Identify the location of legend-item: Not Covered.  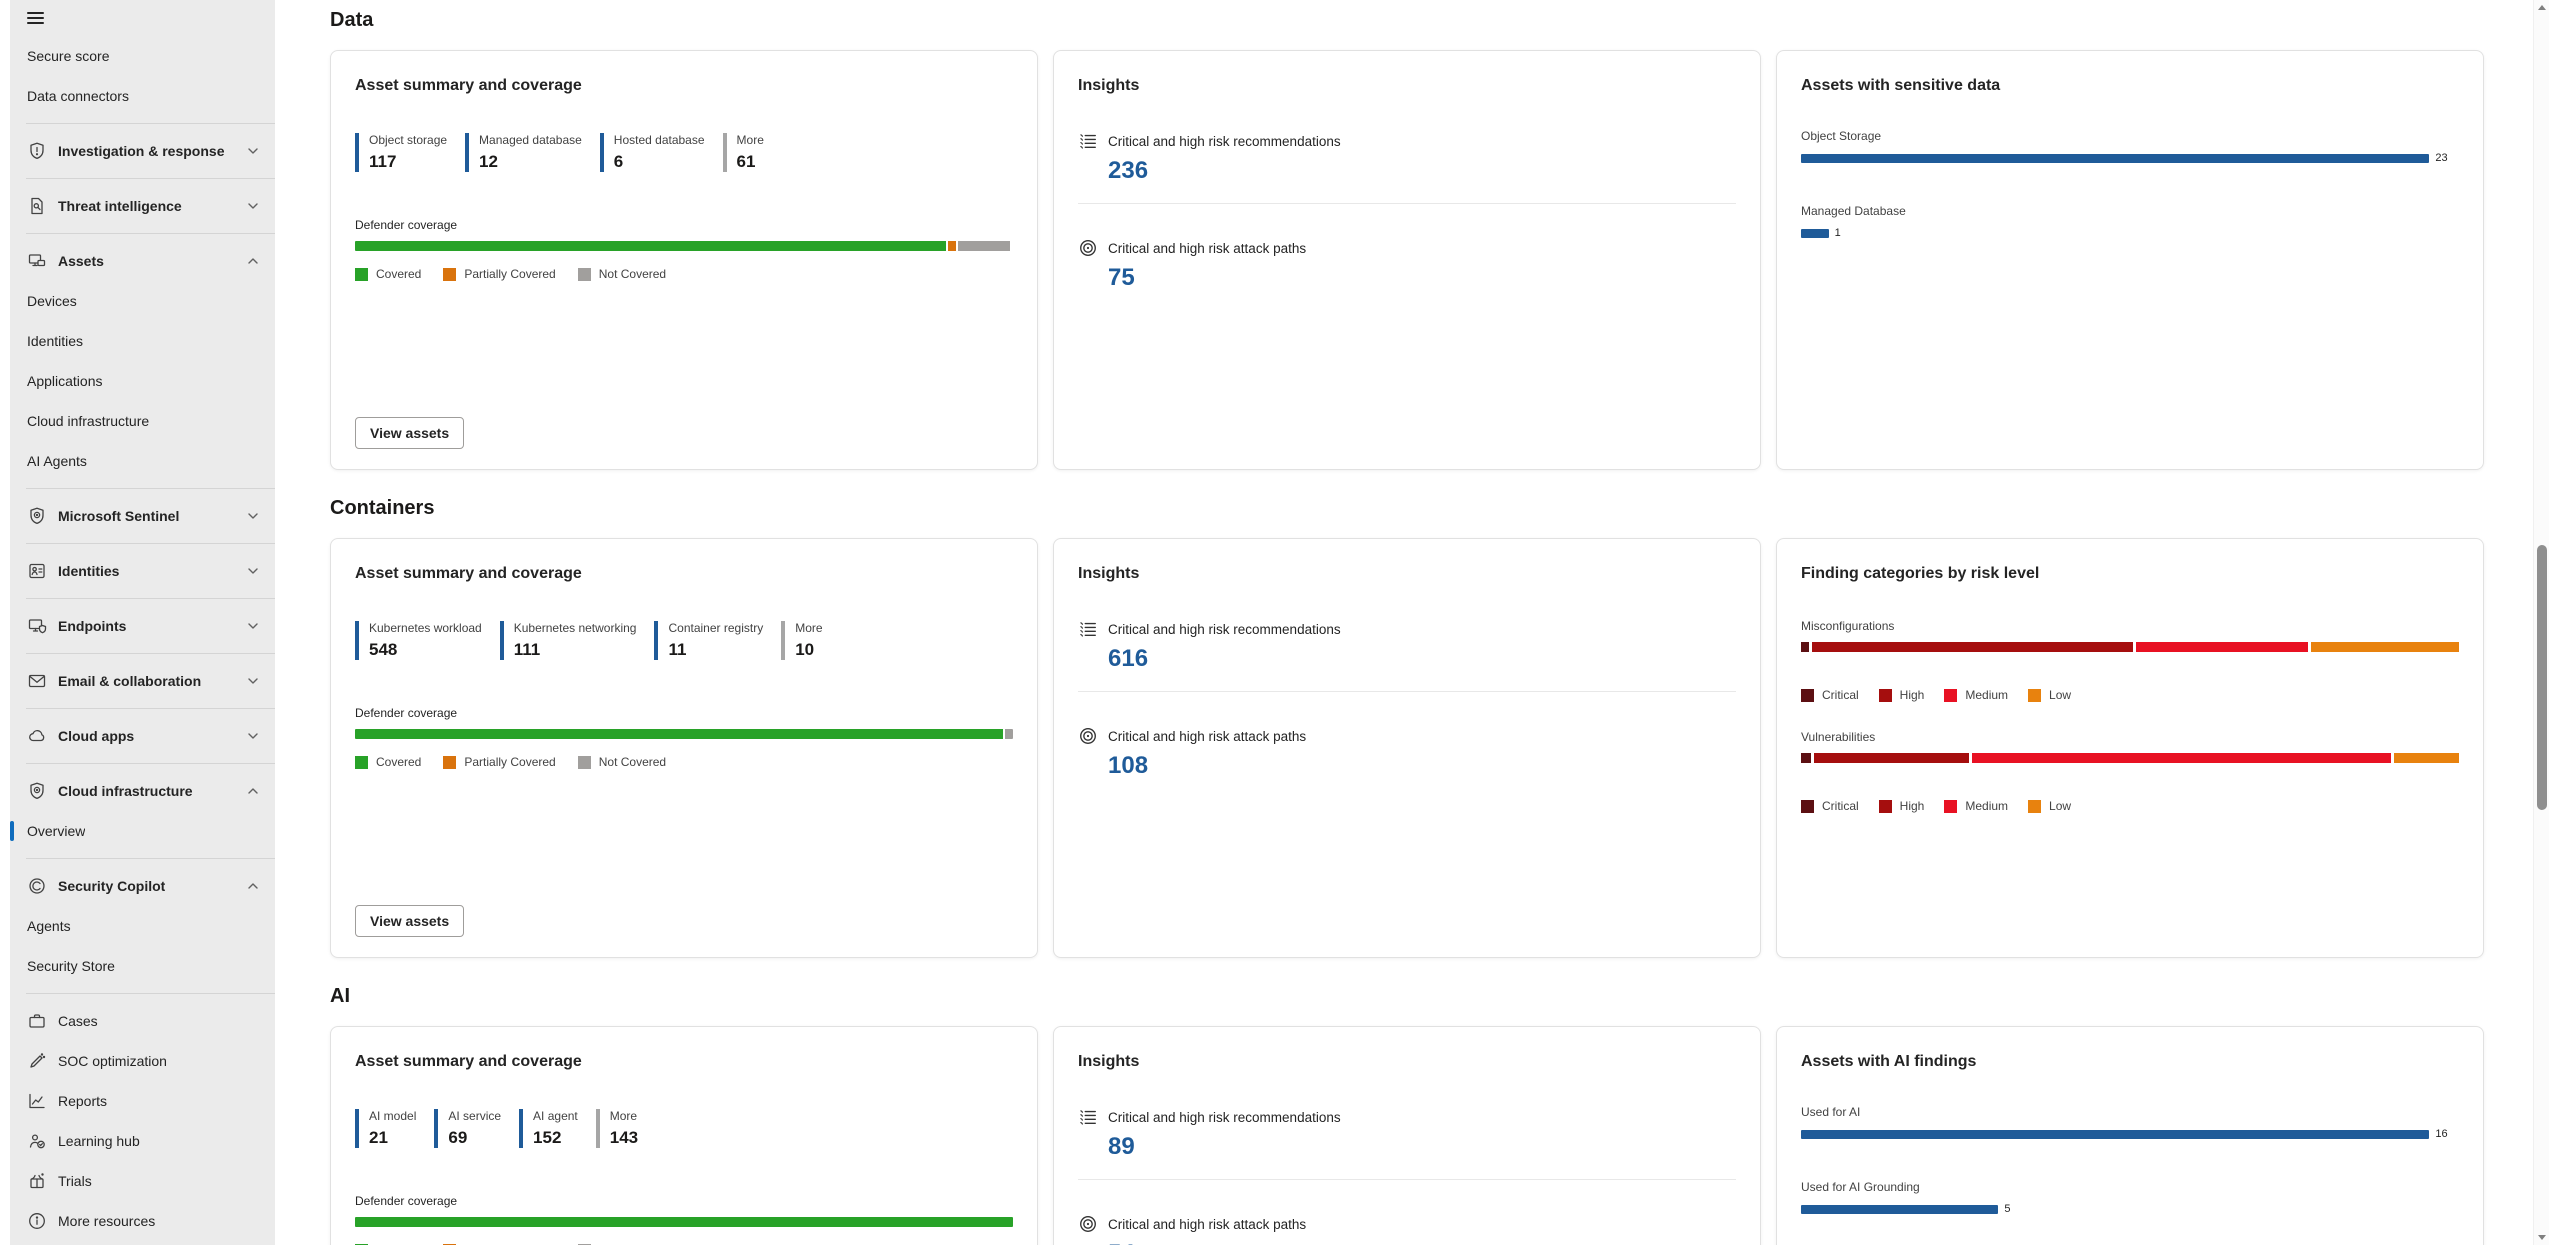
(621, 1244).